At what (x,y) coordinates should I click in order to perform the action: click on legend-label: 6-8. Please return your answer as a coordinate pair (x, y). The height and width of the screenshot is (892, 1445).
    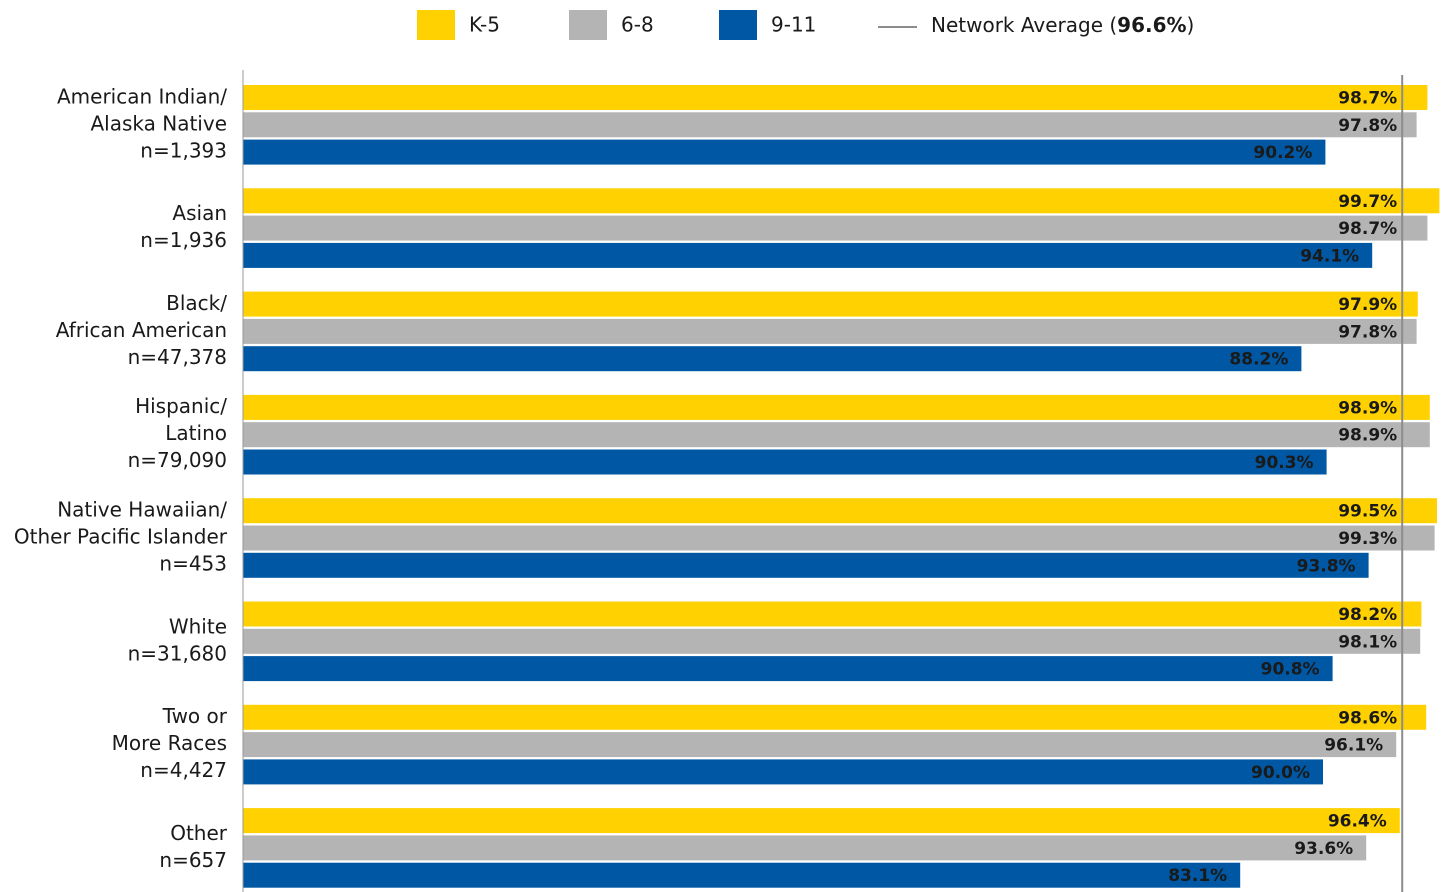
    Looking at the image, I should click on (637, 25).